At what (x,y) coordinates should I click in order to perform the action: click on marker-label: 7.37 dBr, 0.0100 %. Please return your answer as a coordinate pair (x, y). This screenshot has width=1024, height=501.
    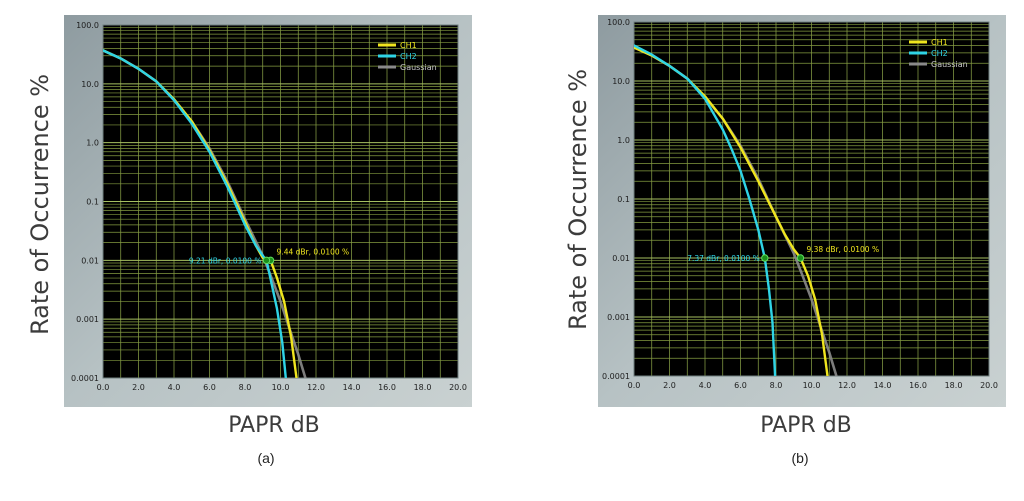
    Looking at the image, I should click on (723, 258).